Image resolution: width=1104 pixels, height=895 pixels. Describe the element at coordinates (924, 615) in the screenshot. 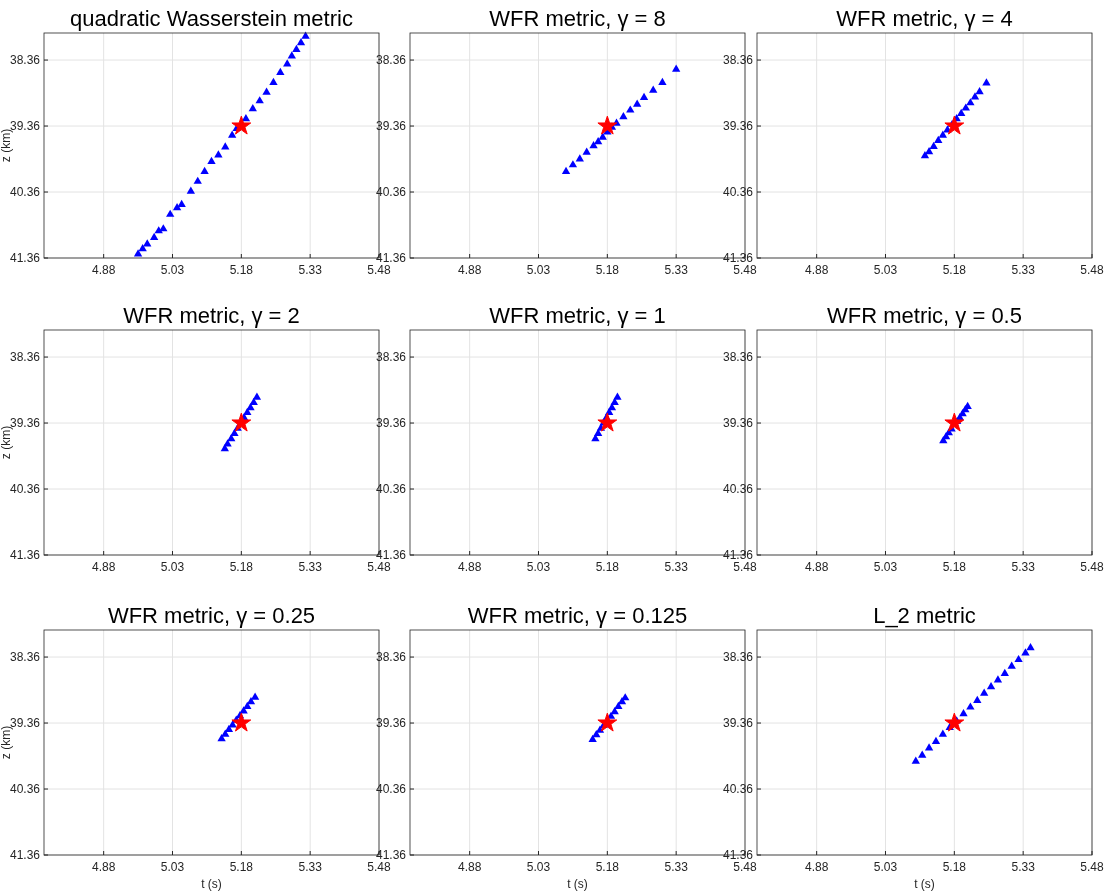

I see `chart-title: L_2 metric` at that location.